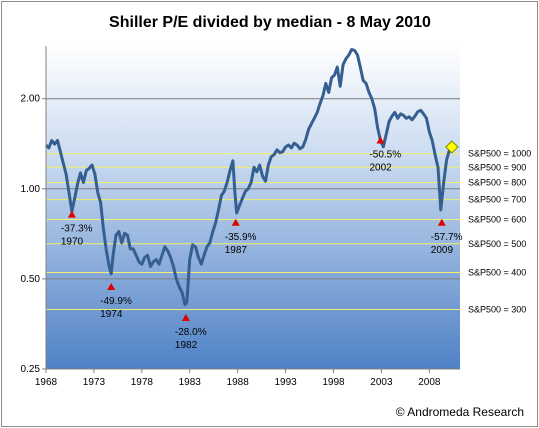  What do you see at coordinates (111, 314) in the screenshot?
I see `decline-year-label: 1974` at bounding box center [111, 314].